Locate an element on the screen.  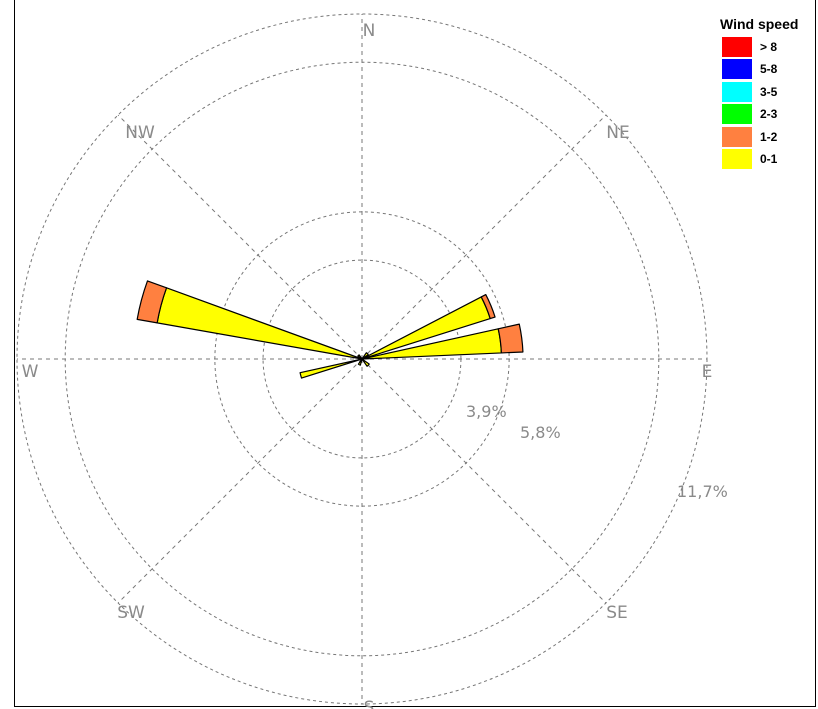
spoke-se is located at coordinates (484, 481).